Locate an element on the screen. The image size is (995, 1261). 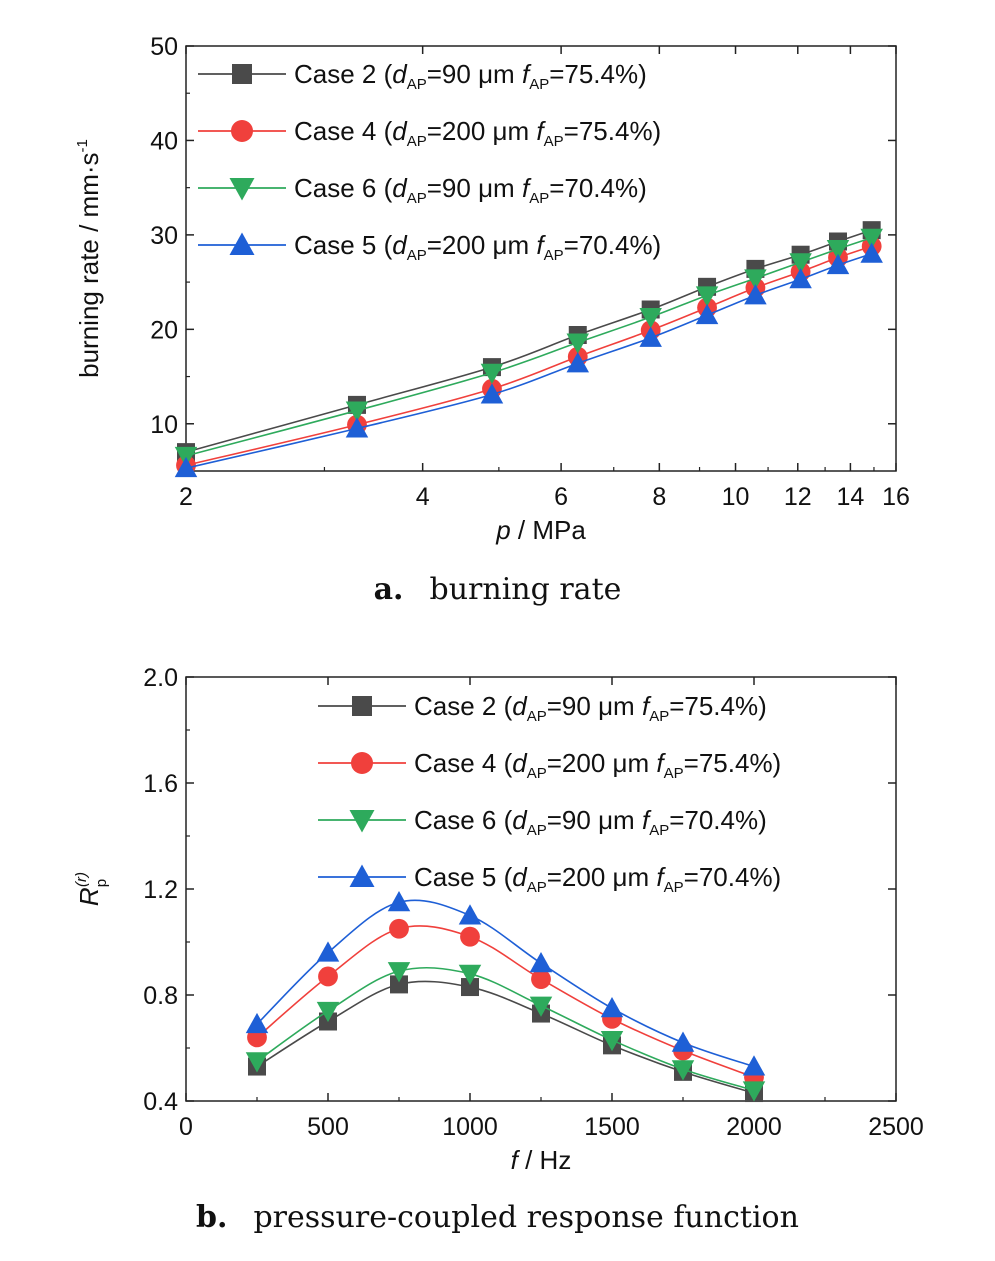
chart0-y-axis-title: burning rate / mm·s-1 is located at coordinates (89, 258).